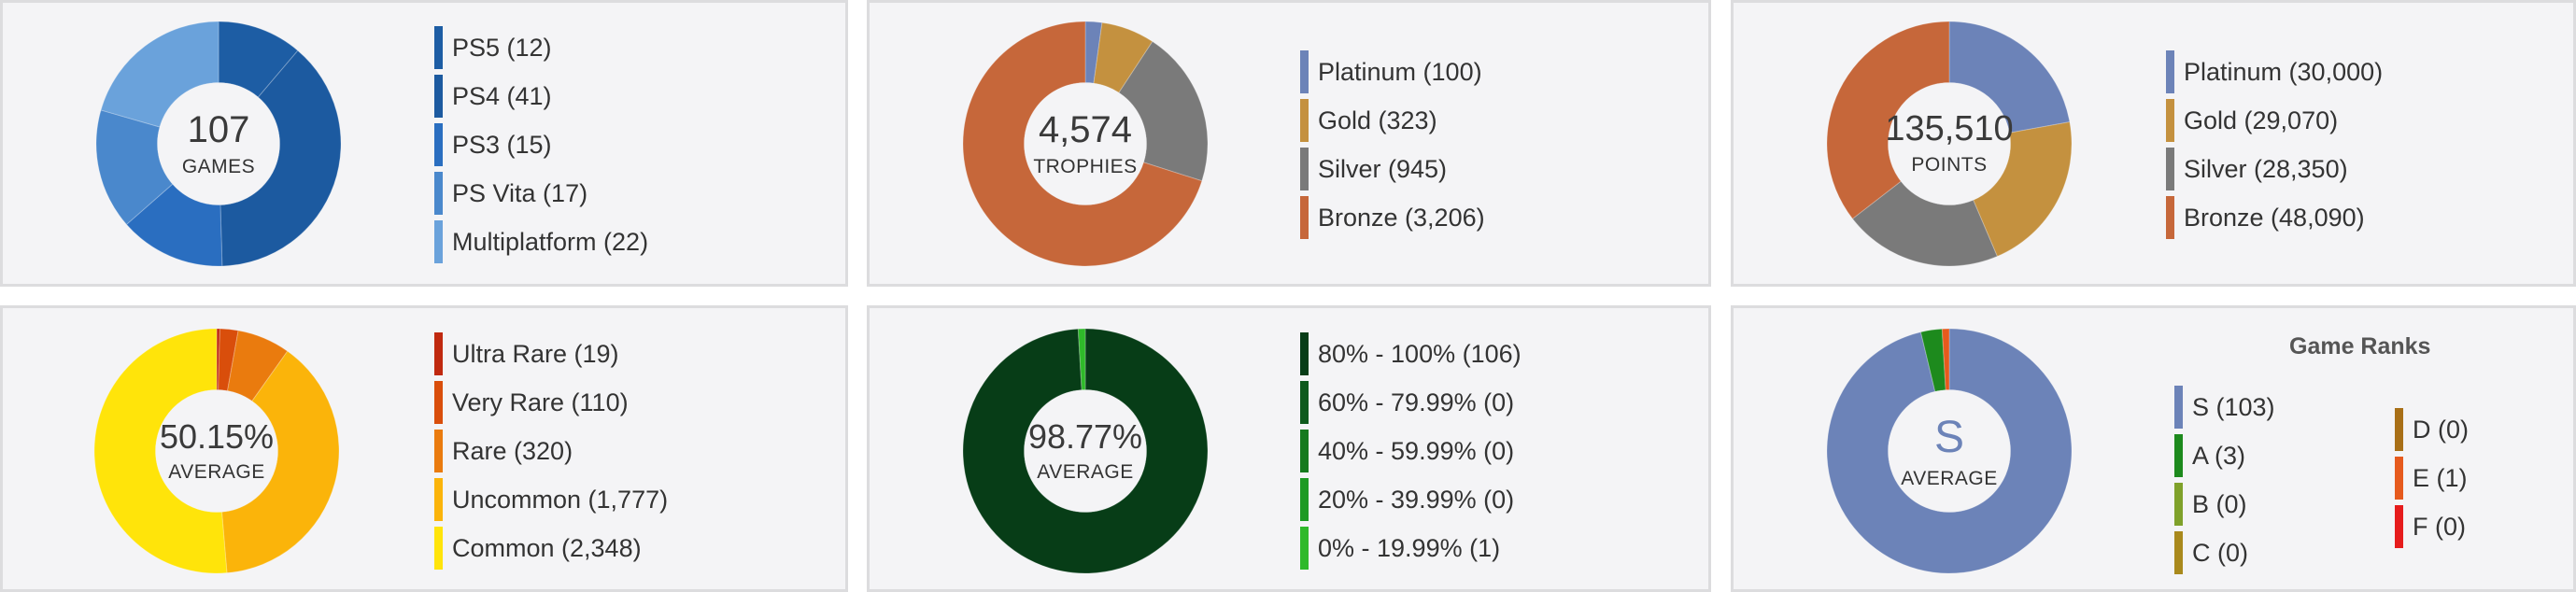 This screenshot has height=592, width=2576. Describe the element at coordinates (2266, 169) in the screenshot. I see `legend-label: Silver (28,350)` at that location.